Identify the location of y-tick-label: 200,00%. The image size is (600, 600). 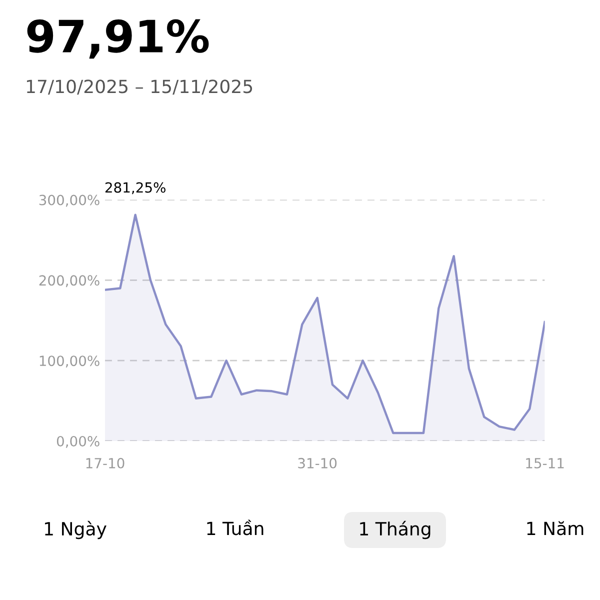
(69, 281).